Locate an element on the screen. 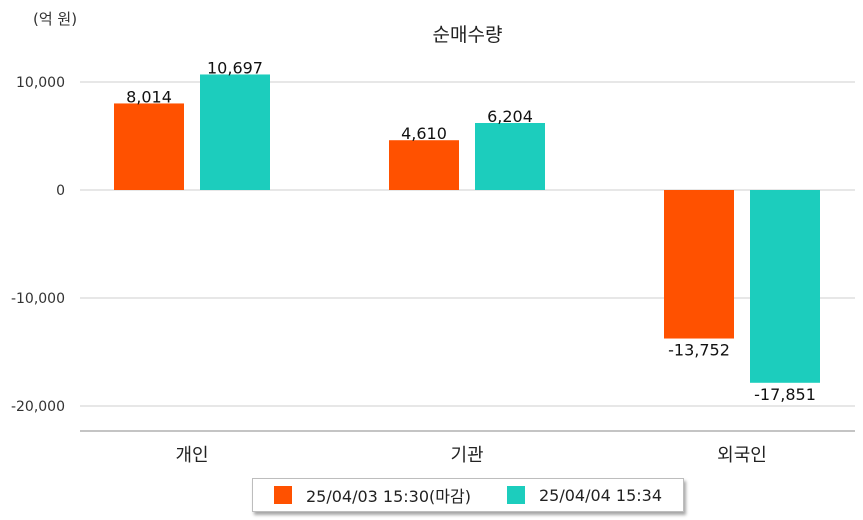  legend-item-series-2: 25/04/04 15:34 is located at coordinates (584, 495).